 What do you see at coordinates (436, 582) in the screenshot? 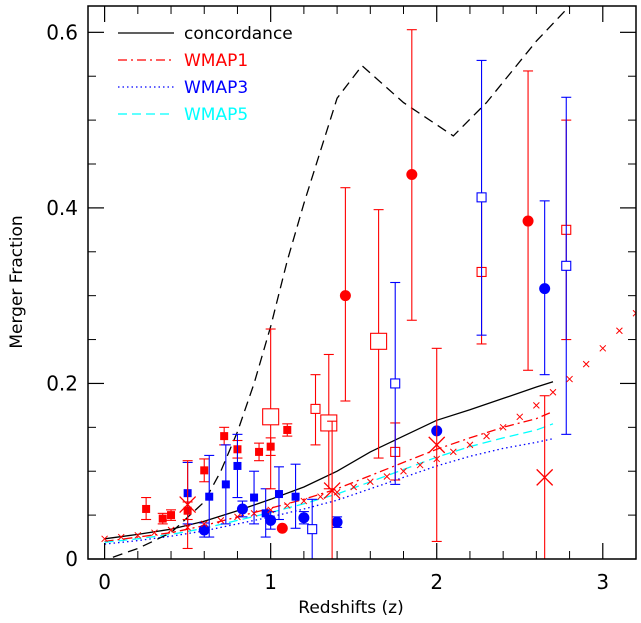
I see `x-tick-label: 2` at bounding box center [436, 582].